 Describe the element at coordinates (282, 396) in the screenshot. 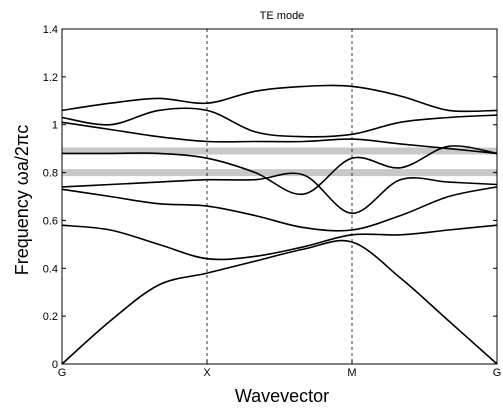

I see `x-axis-label: Wavevector` at that location.